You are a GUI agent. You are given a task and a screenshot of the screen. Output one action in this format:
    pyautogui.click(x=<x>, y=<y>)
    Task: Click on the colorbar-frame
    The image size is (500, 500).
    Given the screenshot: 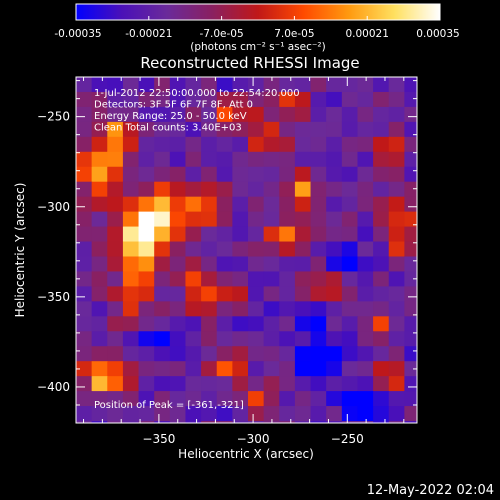 What is the action you would take?
    pyautogui.click(x=258, y=12)
    